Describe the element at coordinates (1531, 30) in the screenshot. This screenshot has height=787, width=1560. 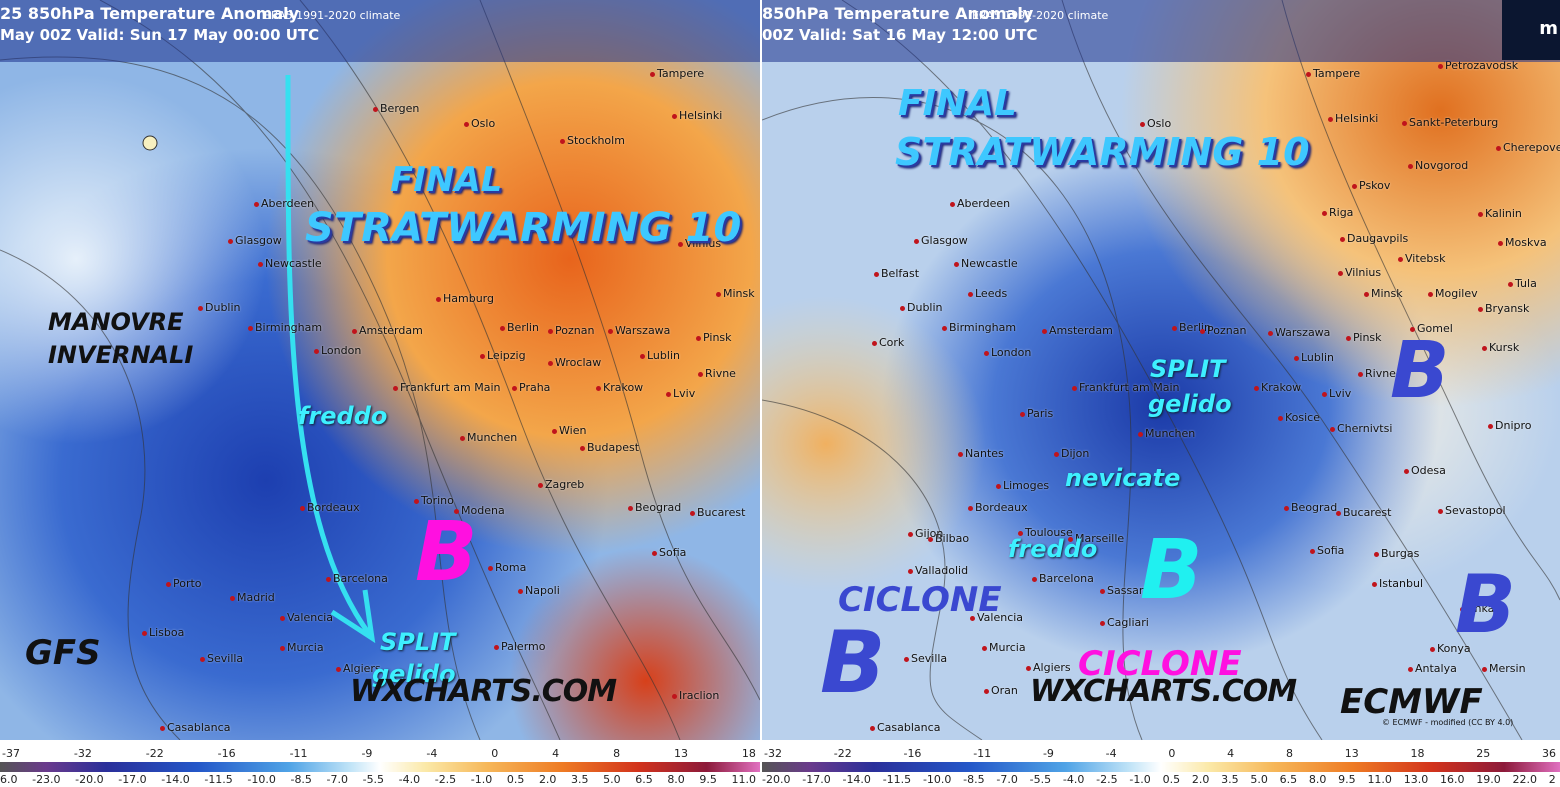
I see `logo: m` at that location.